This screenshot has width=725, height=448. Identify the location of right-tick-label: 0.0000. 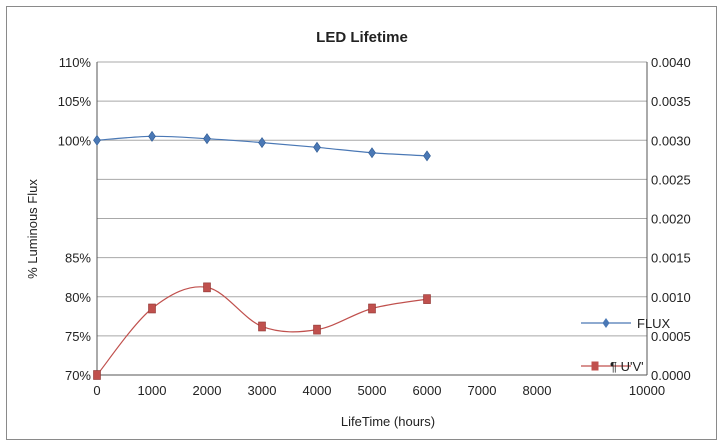
(671, 375).